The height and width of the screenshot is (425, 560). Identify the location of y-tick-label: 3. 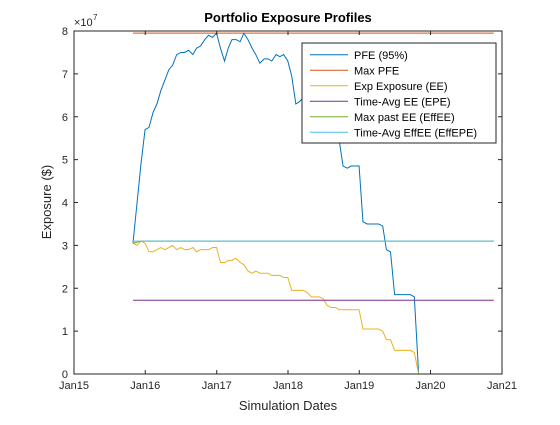
(65, 246).